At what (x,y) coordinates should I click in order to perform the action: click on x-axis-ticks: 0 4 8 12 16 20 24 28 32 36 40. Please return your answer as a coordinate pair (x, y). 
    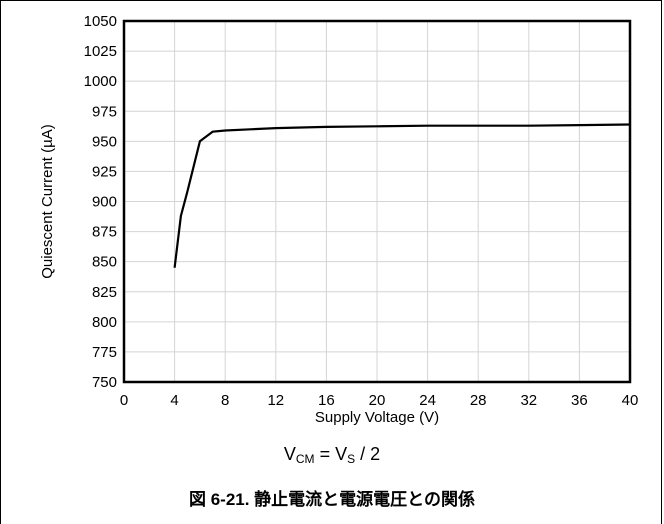
    Looking at the image, I should click on (379, 400).